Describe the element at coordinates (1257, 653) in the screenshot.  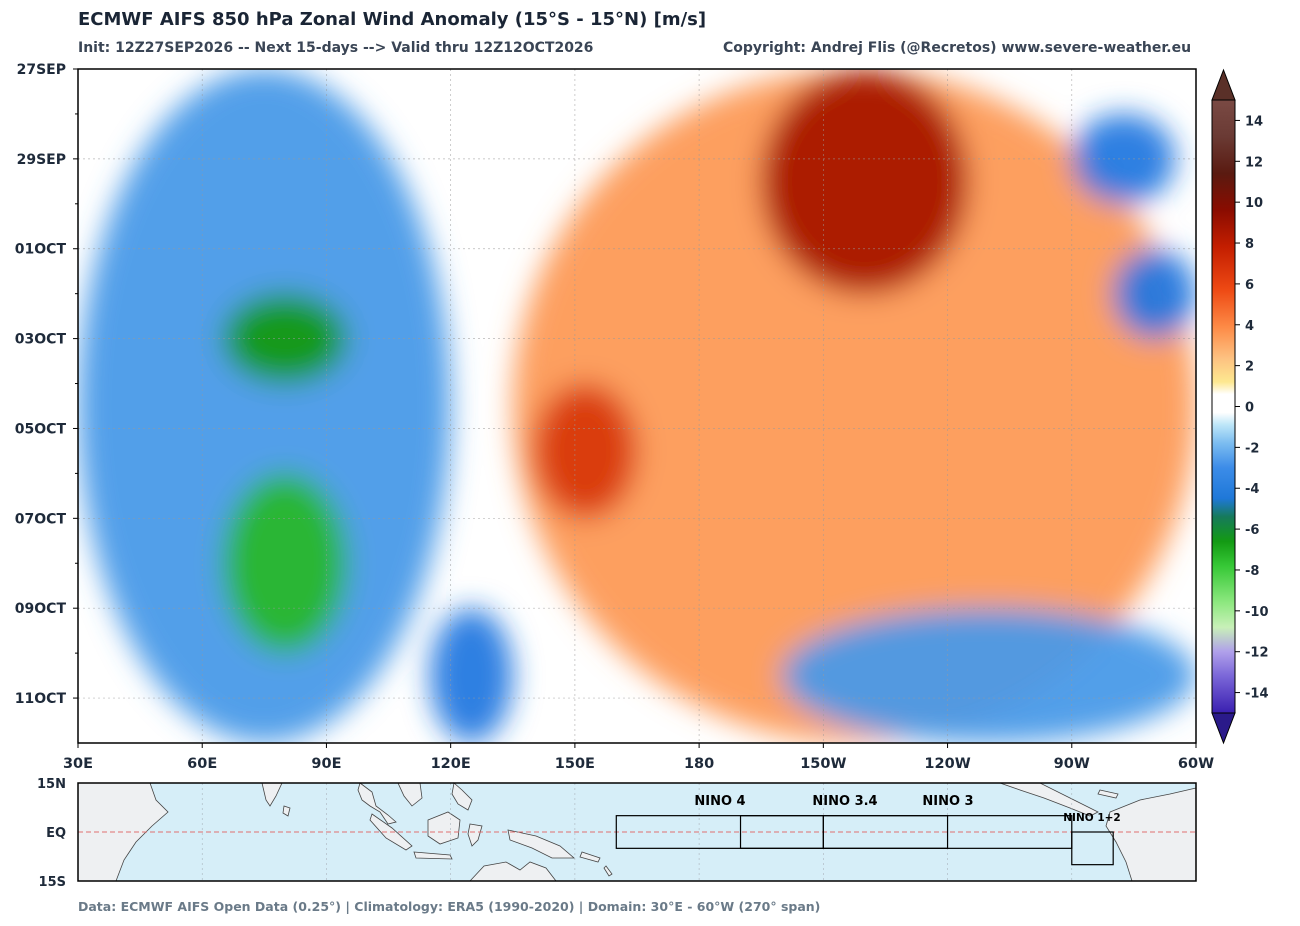
I see `colorbar-tick-label: -12` at that location.